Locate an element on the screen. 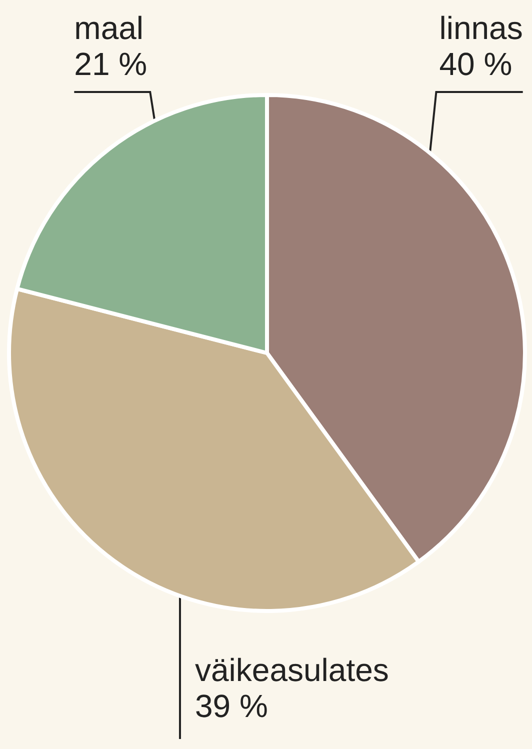 Image resolution: width=532 pixels, height=749 pixels. data-label: 21 % is located at coordinates (111, 64).